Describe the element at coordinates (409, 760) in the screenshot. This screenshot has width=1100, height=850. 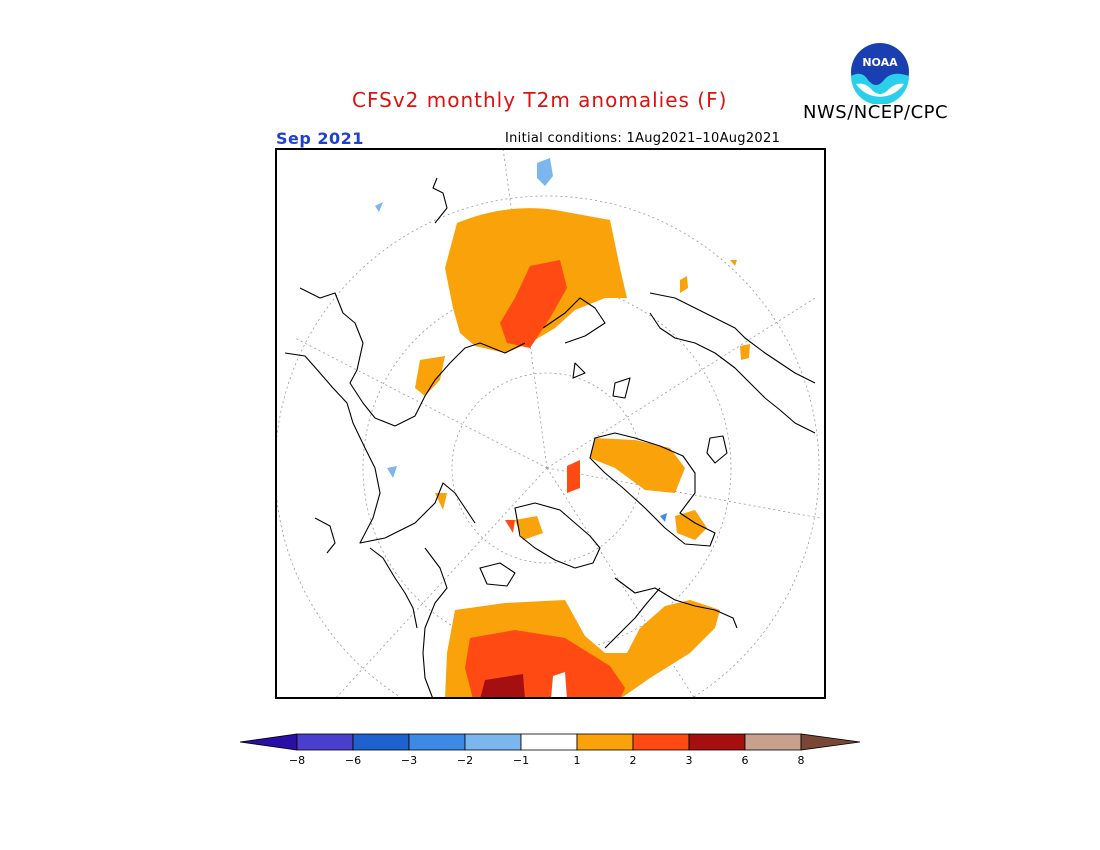
I see `colorbar-tick-label: −3` at that location.